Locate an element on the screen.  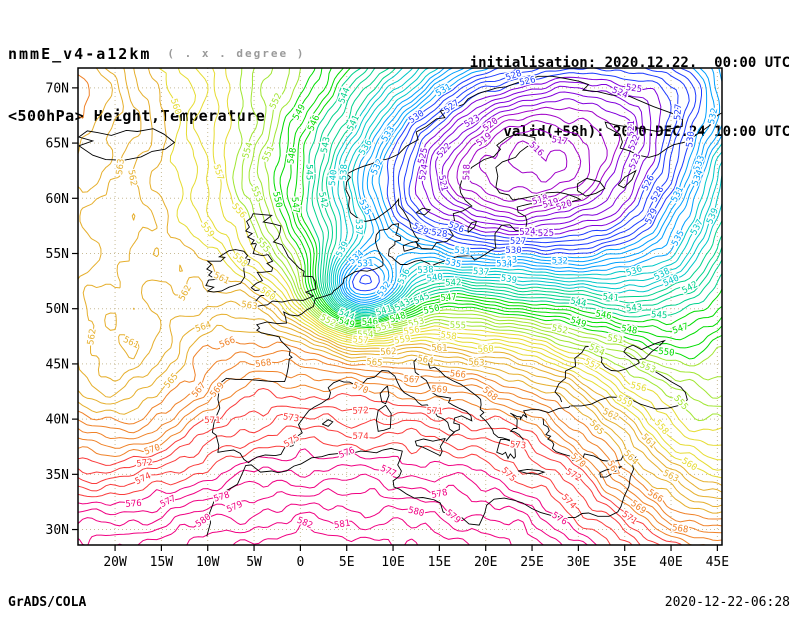
svg-text: 527 is located at coordinates (518, 242).